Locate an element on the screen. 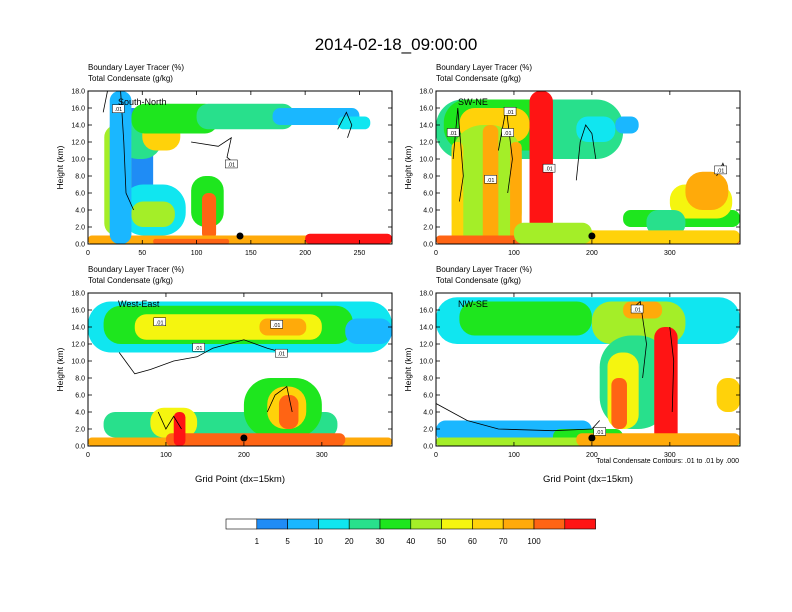  colorbar-label: 20 is located at coordinates (349, 541).